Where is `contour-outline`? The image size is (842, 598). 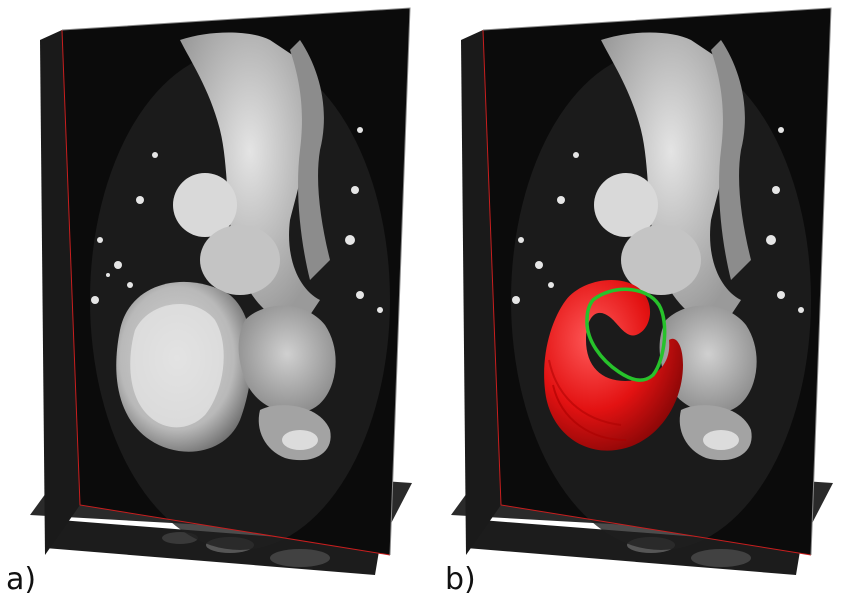 contour-outline is located at coordinates (626, 334).